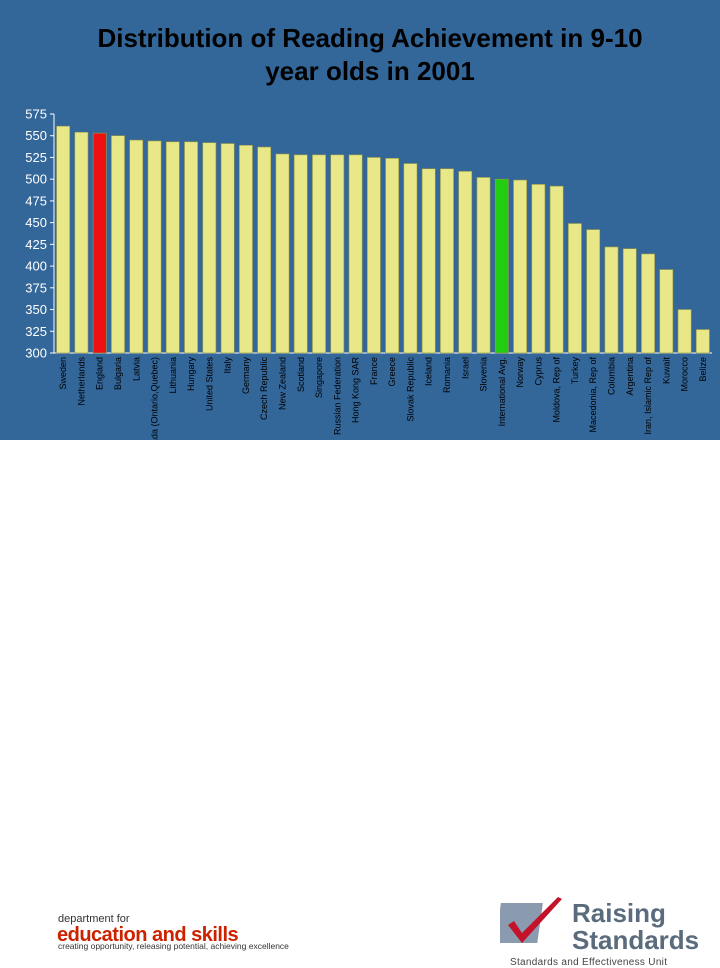 The image size is (720, 968). What do you see at coordinates (155, 398) in the screenshot?
I see `x-tick-label: Canada (Ontario,Quebec)` at bounding box center [155, 398].